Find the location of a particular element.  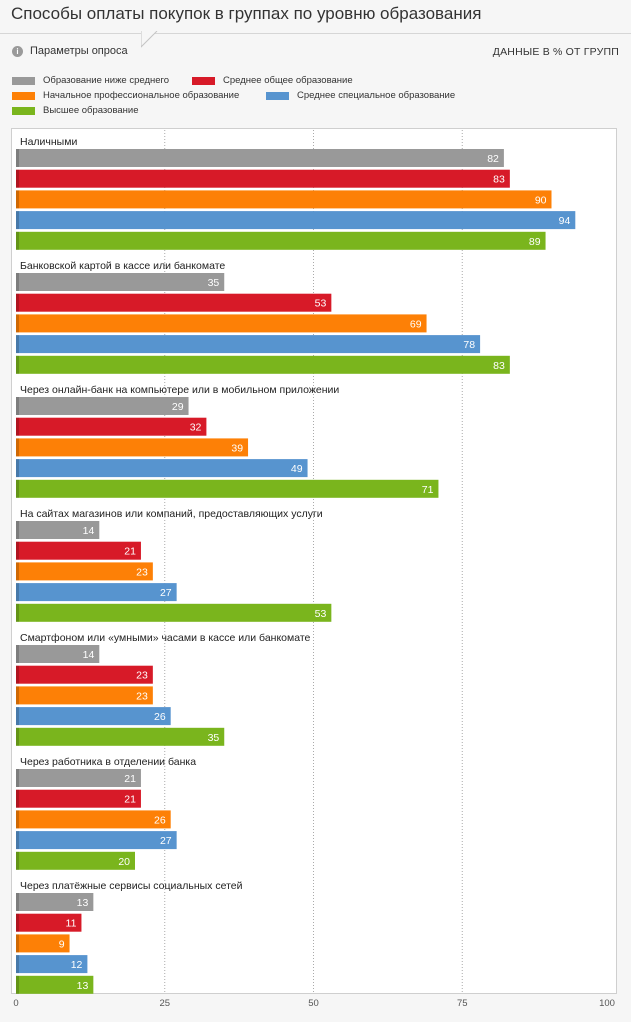

data-label: 89 is located at coordinates (535, 242).